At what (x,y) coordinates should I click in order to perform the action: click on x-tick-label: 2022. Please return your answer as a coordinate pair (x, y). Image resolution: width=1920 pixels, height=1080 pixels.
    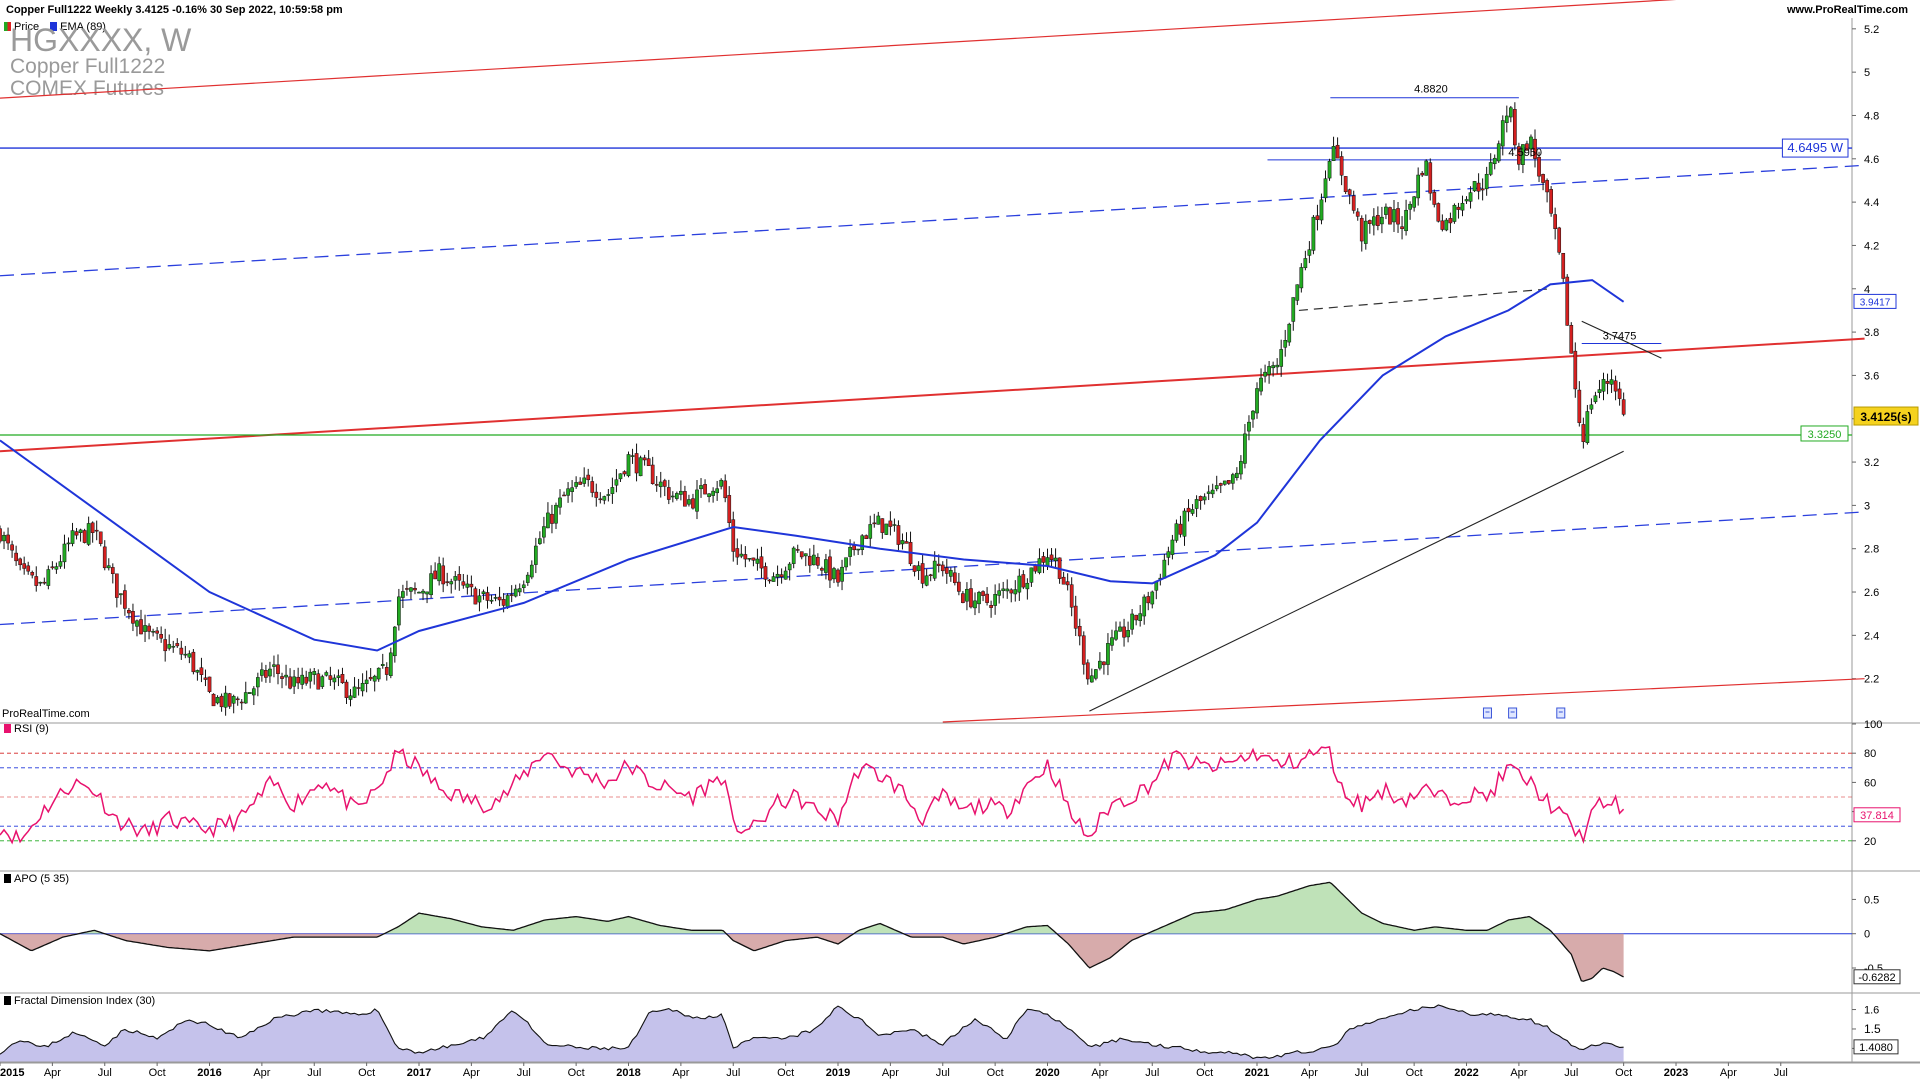
    Looking at the image, I should click on (1466, 1073).